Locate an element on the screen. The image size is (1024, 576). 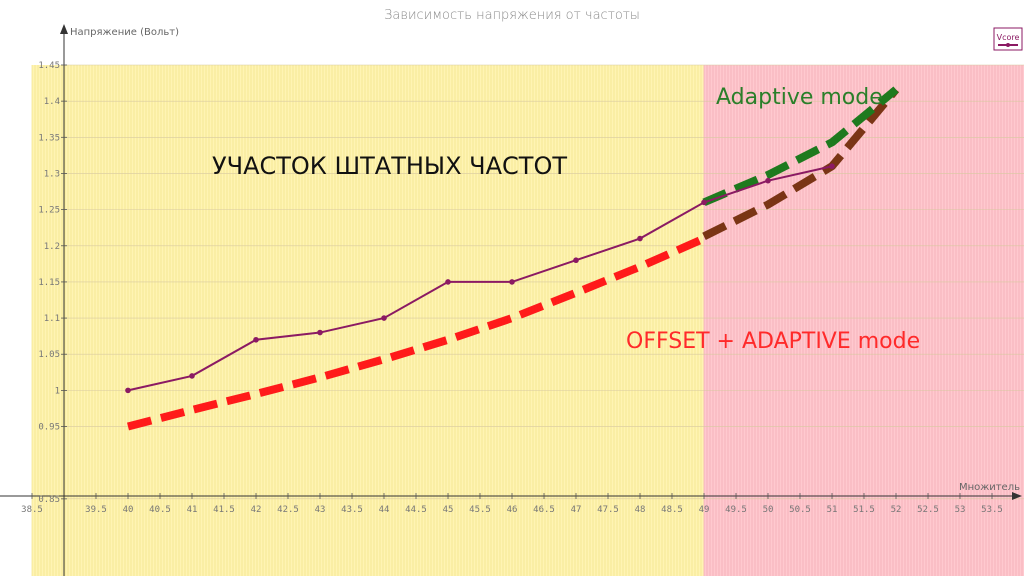
x-tick-label: 45.5 is located at coordinates (480, 510).